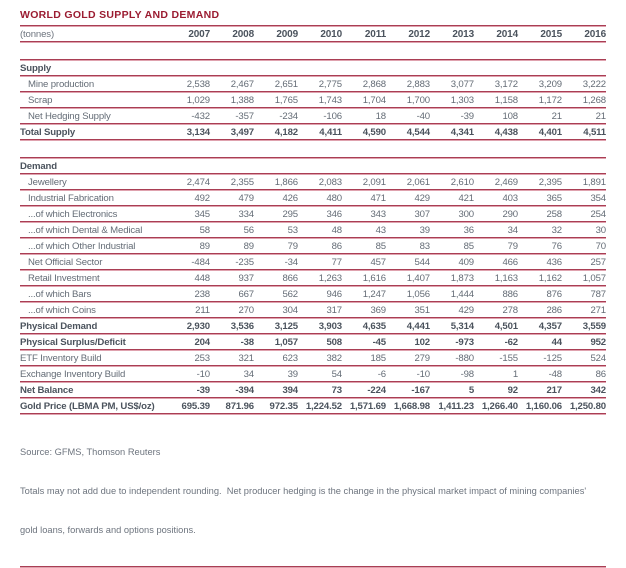  I want to click on value-cell: 1,163, so click(506, 278).